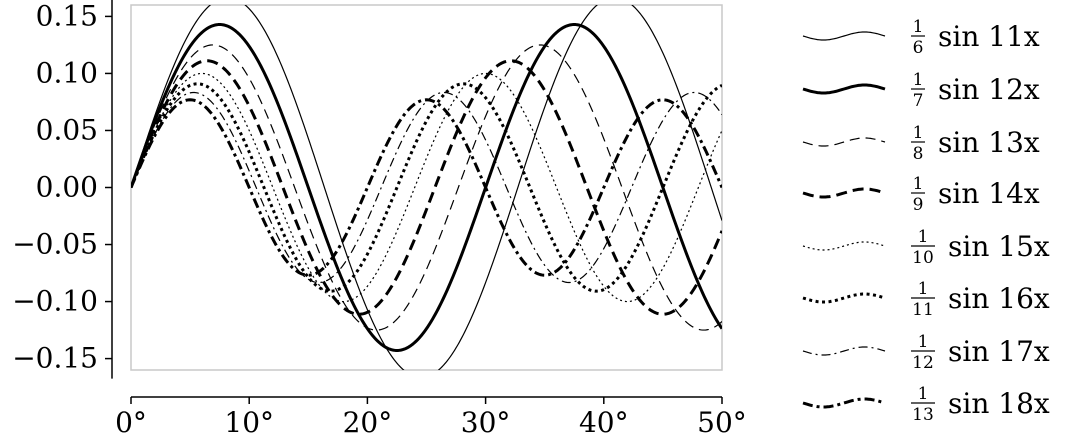  Describe the element at coordinates (923, 363) in the screenshot. I see `legend-denominator: 12` at that location.